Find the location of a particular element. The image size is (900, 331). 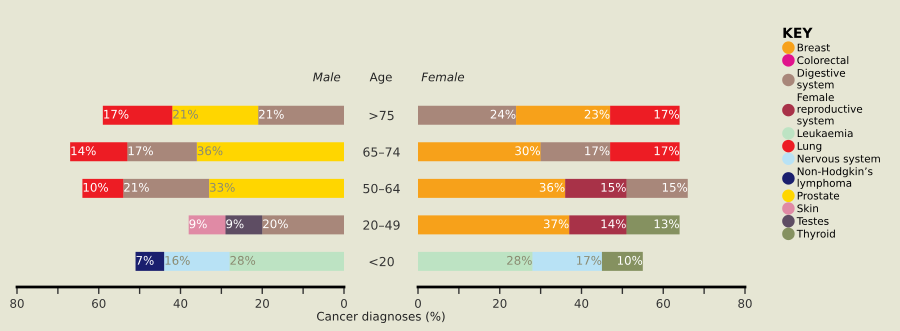

category-label: Female reproductive system is located at coordinates (829, 110).